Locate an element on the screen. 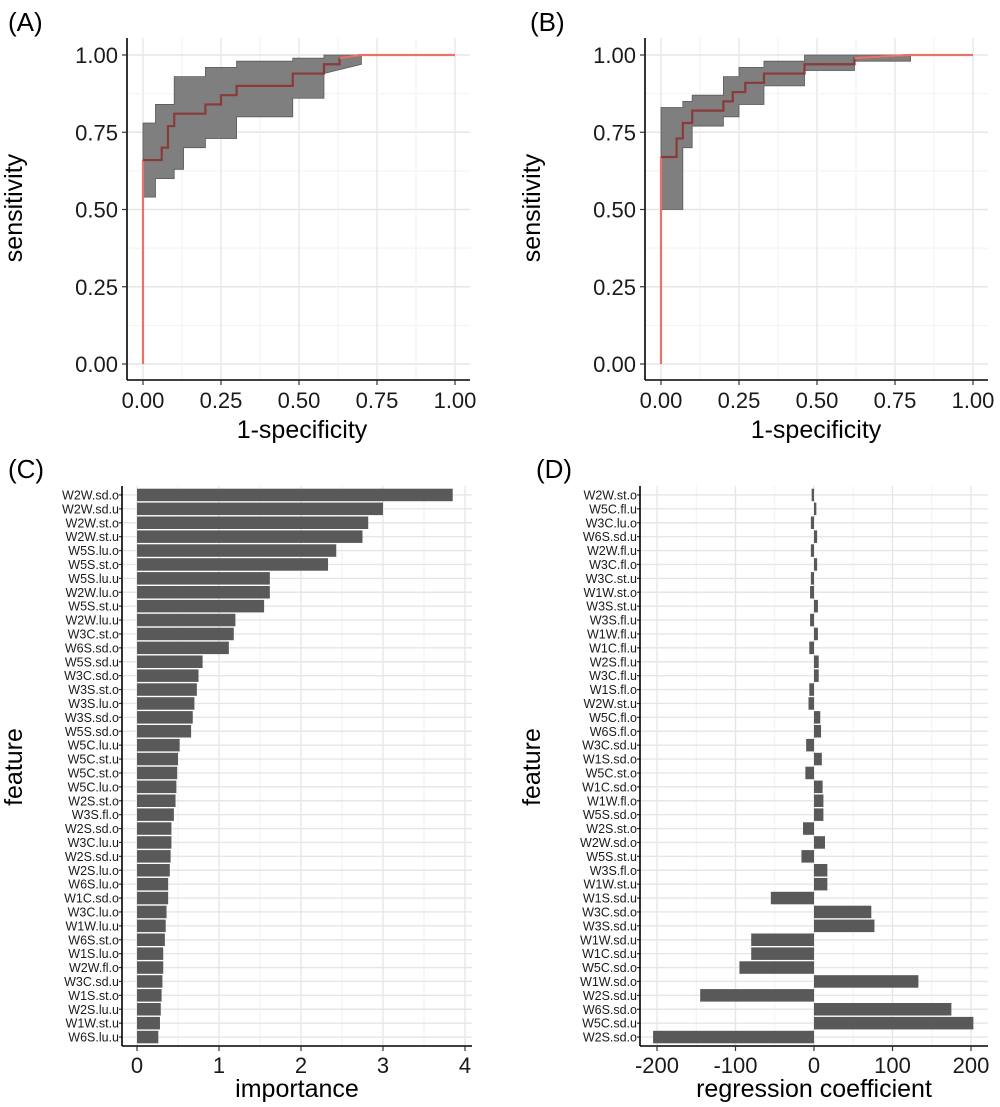 The width and height of the screenshot is (1000, 1107). y-tick-label-d: W3C.fl.o is located at coordinates (613, 565).